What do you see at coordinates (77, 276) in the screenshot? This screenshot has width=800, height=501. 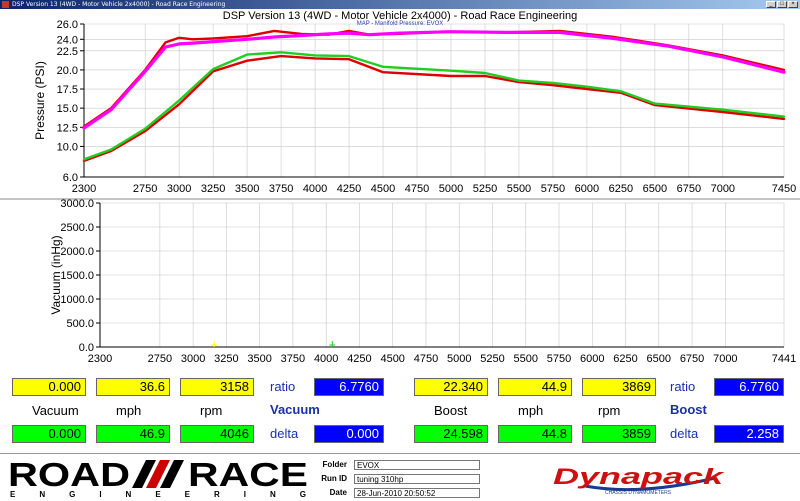 I see `y-tick-label: 1500.0` at bounding box center [77, 276].